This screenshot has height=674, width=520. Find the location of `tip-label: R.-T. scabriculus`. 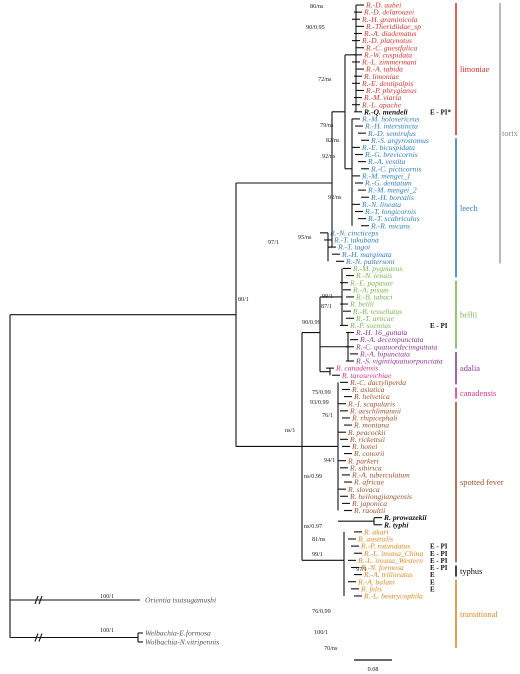

tip-label: R.-T. scabriculus is located at coordinates (393, 218).